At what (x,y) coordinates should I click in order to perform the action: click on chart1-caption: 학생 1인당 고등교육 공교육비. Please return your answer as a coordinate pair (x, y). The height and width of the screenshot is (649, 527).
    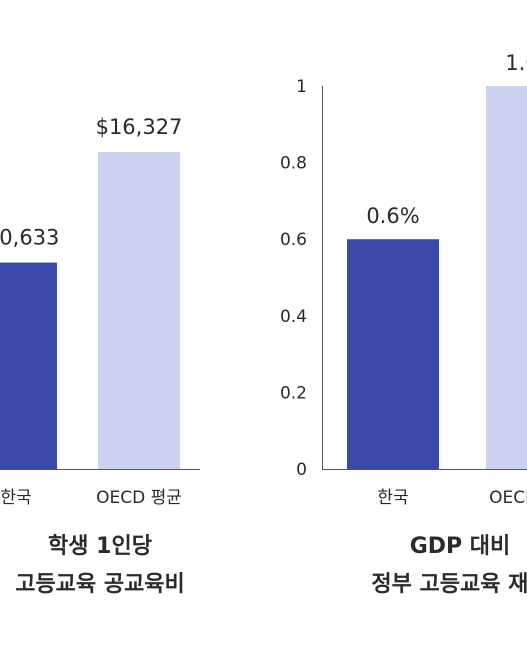
    Looking at the image, I should click on (110, 566).